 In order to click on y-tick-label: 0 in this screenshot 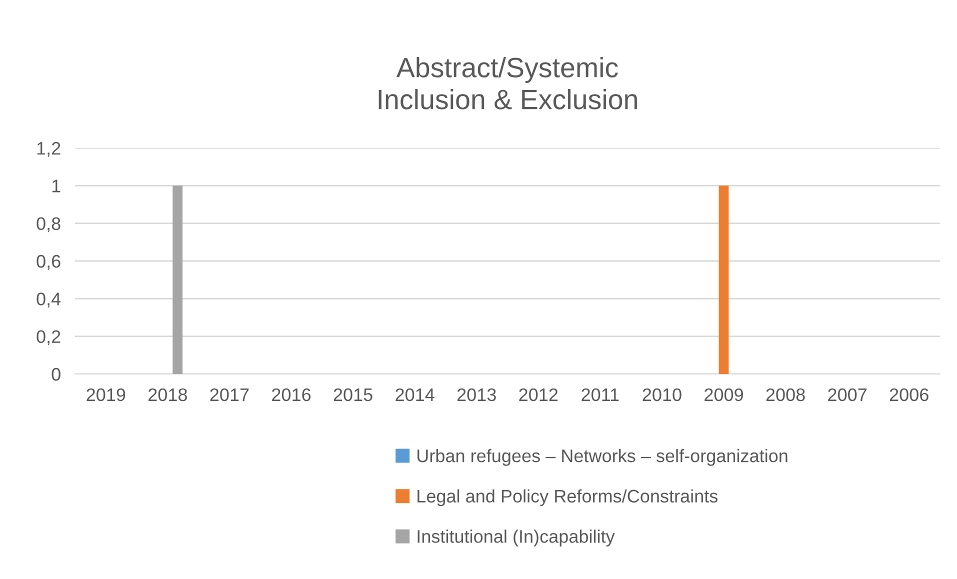, I will do `click(56, 374)`.